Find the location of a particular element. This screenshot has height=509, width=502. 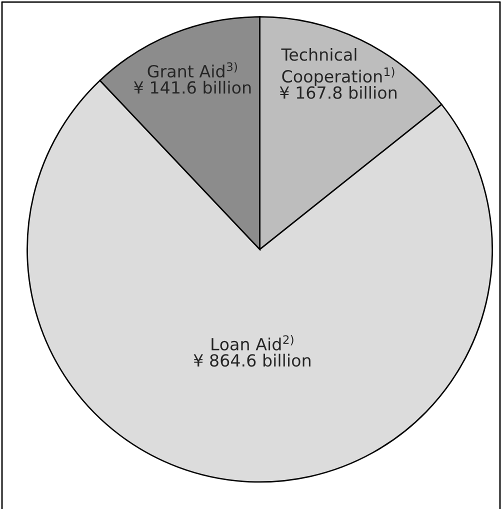

slice-label: Technical Cooperation$^{1)}$ is located at coordinates (337, 67).